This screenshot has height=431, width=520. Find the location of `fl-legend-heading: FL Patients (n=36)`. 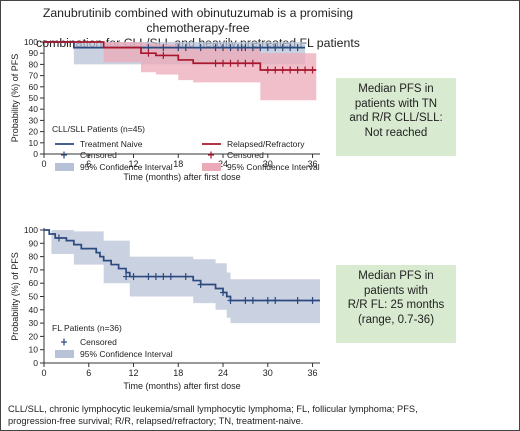

fl-legend-heading: FL Patients (n=36) is located at coordinates (87, 328).